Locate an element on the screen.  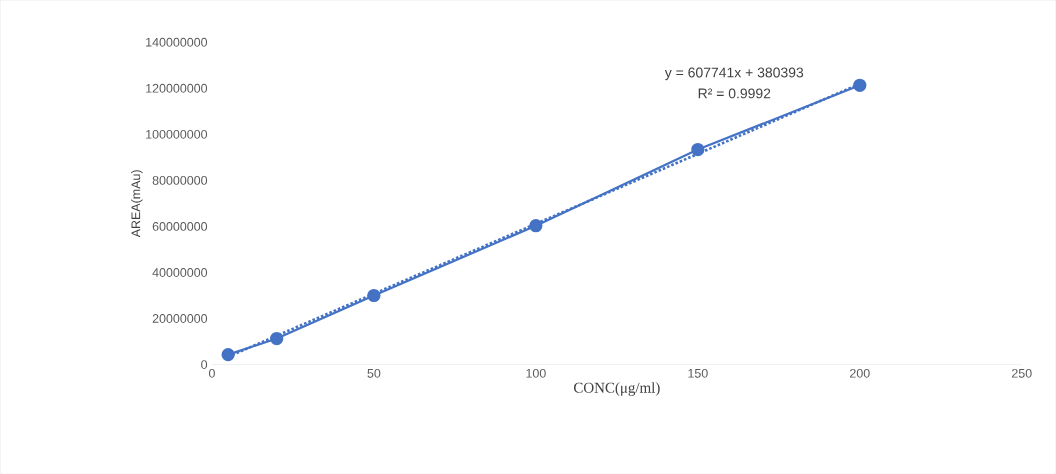
y-tick-label: 20000000 is located at coordinates (180, 318).